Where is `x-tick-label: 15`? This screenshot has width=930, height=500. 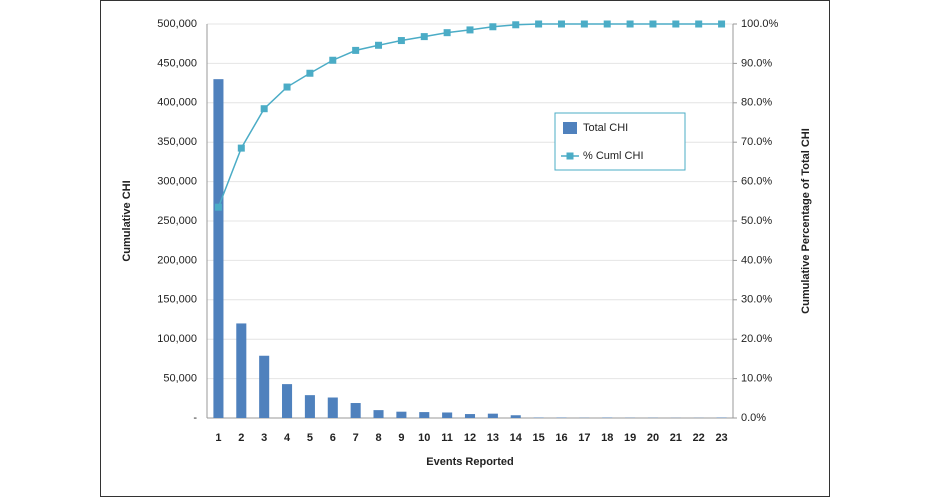 x-tick-label: 15 is located at coordinates (538, 438).